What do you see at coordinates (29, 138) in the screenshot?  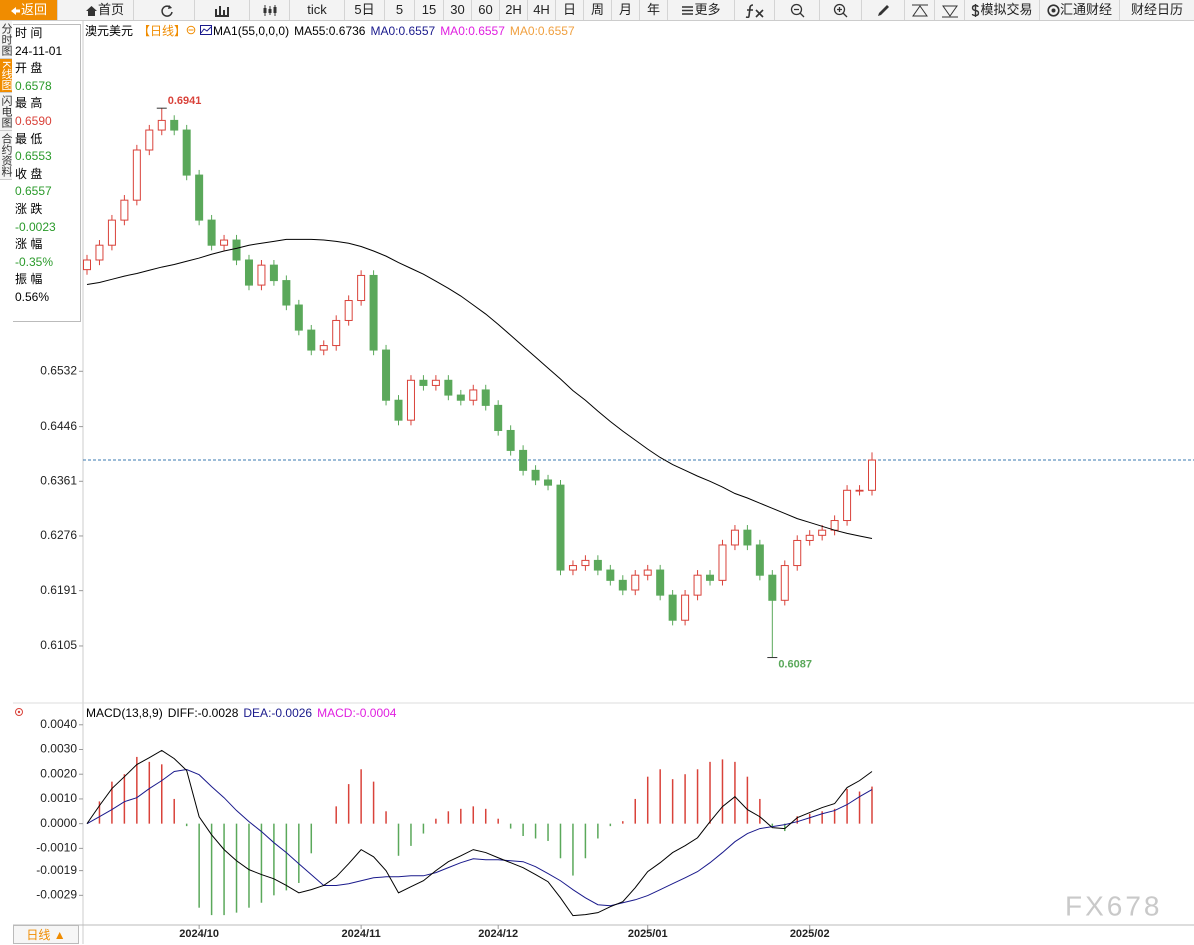 I see `info-label: 最 低` at bounding box center [29, 138].